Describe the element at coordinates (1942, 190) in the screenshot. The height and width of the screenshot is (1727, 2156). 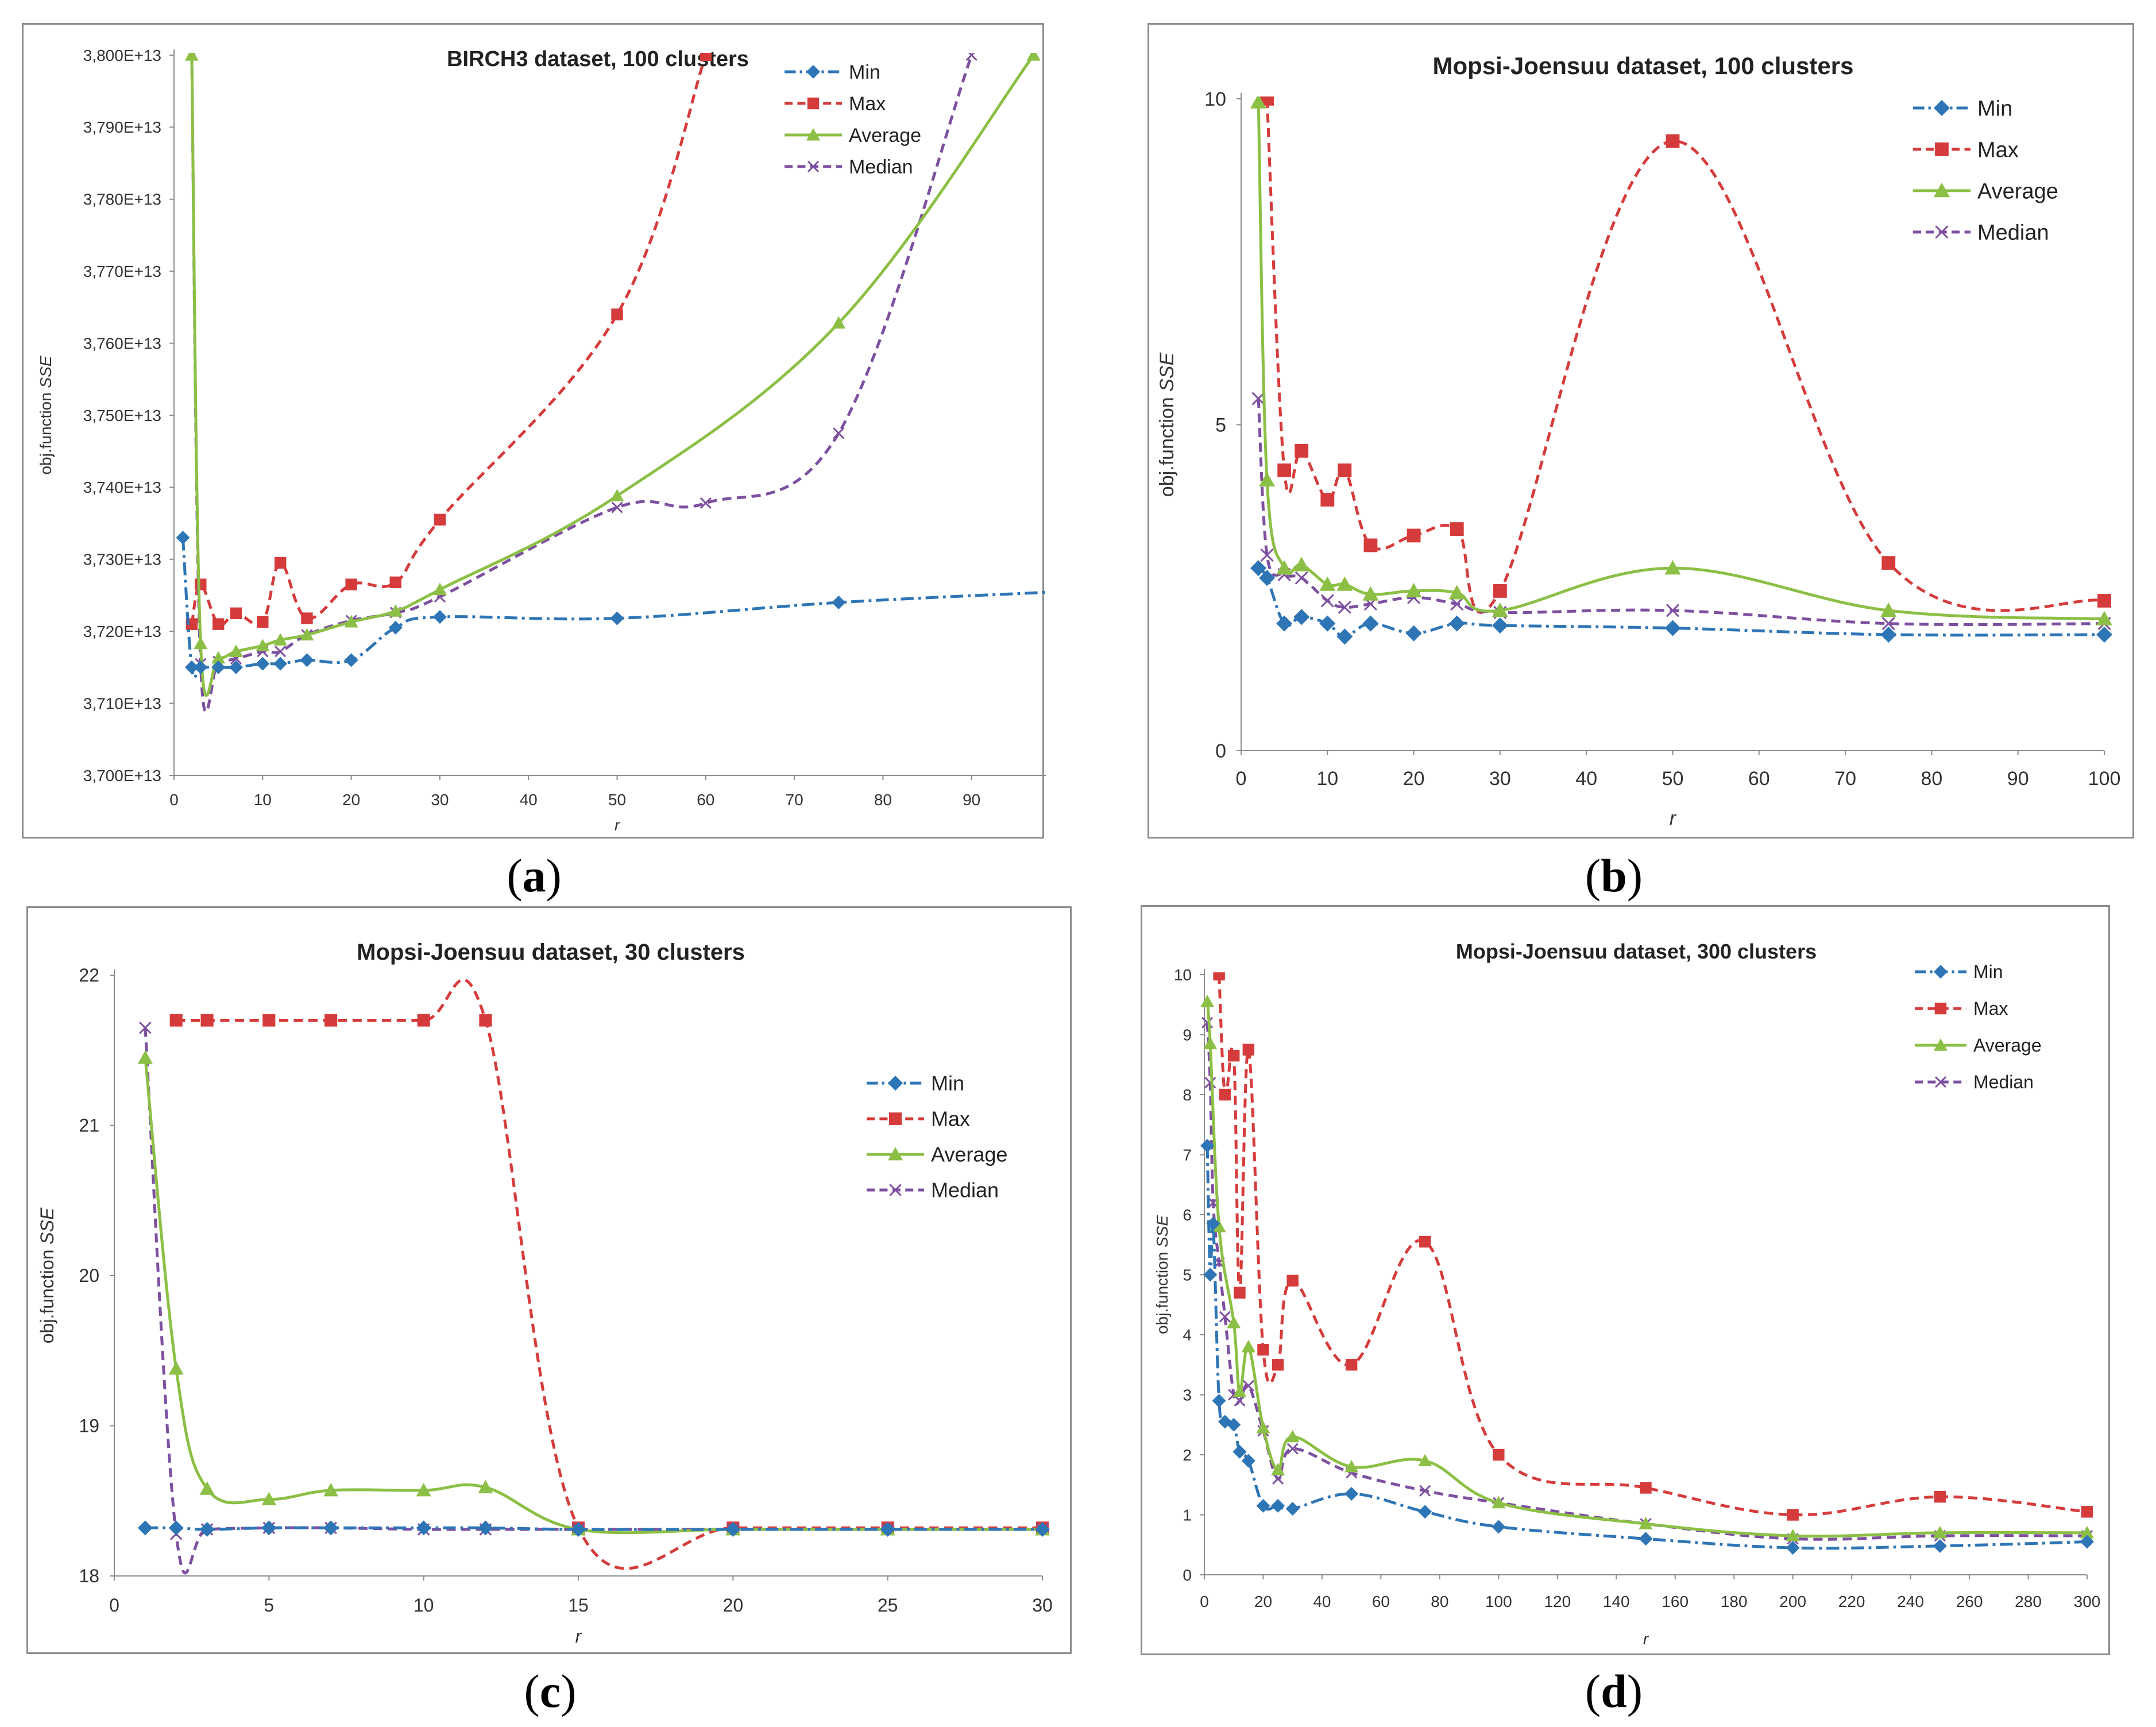
I see `legend-marker-average` at that location.